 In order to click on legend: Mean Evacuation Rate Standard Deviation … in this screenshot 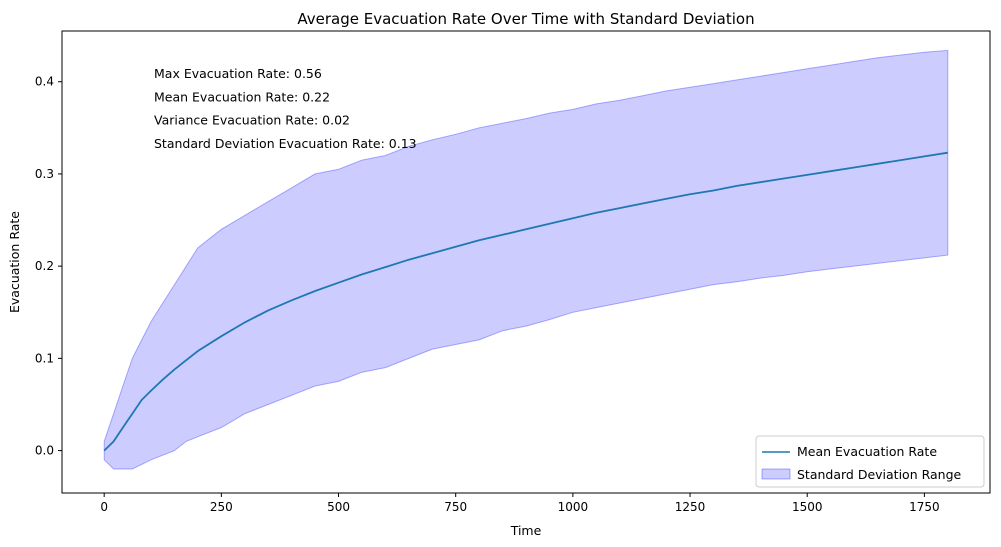, I will do `click(870, 461)`.